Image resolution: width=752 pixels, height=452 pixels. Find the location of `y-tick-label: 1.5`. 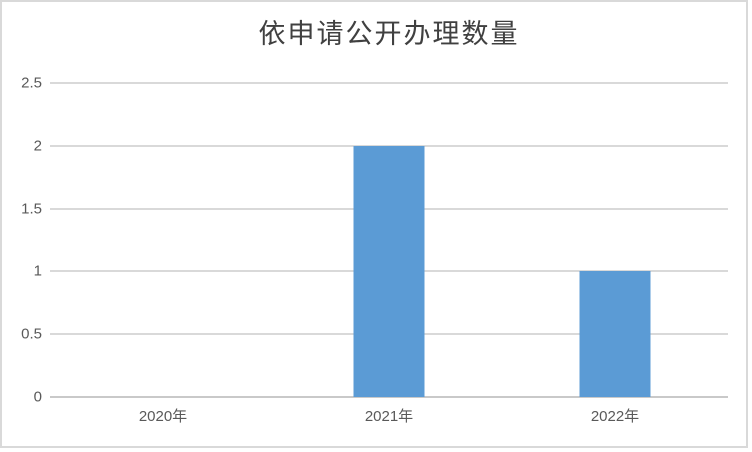

y-tick-label: 1.5 is located at coordinates (31, 209).